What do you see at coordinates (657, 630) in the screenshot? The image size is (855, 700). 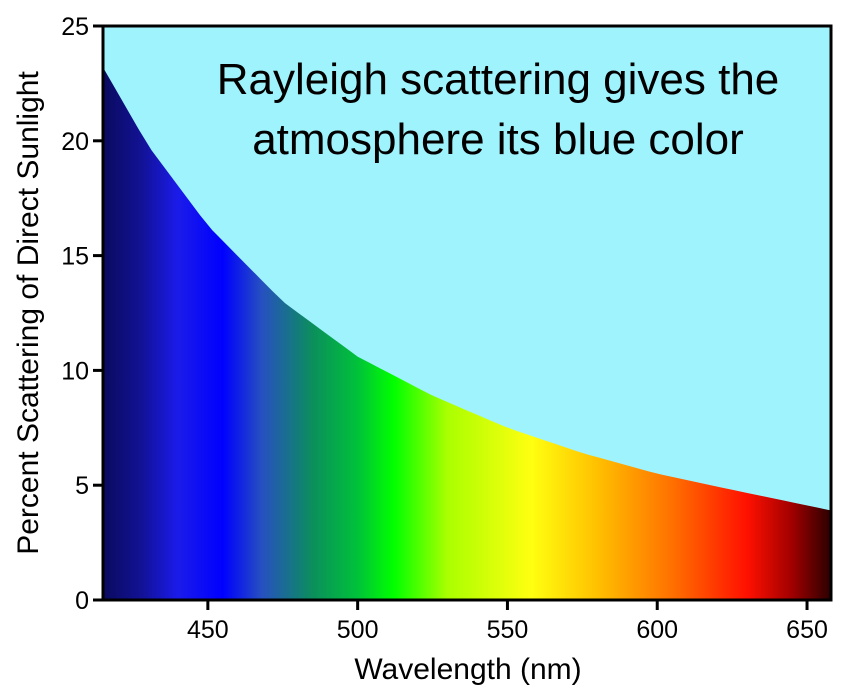 I see `x-tick-label: 600` at bounding box center [657, 630].